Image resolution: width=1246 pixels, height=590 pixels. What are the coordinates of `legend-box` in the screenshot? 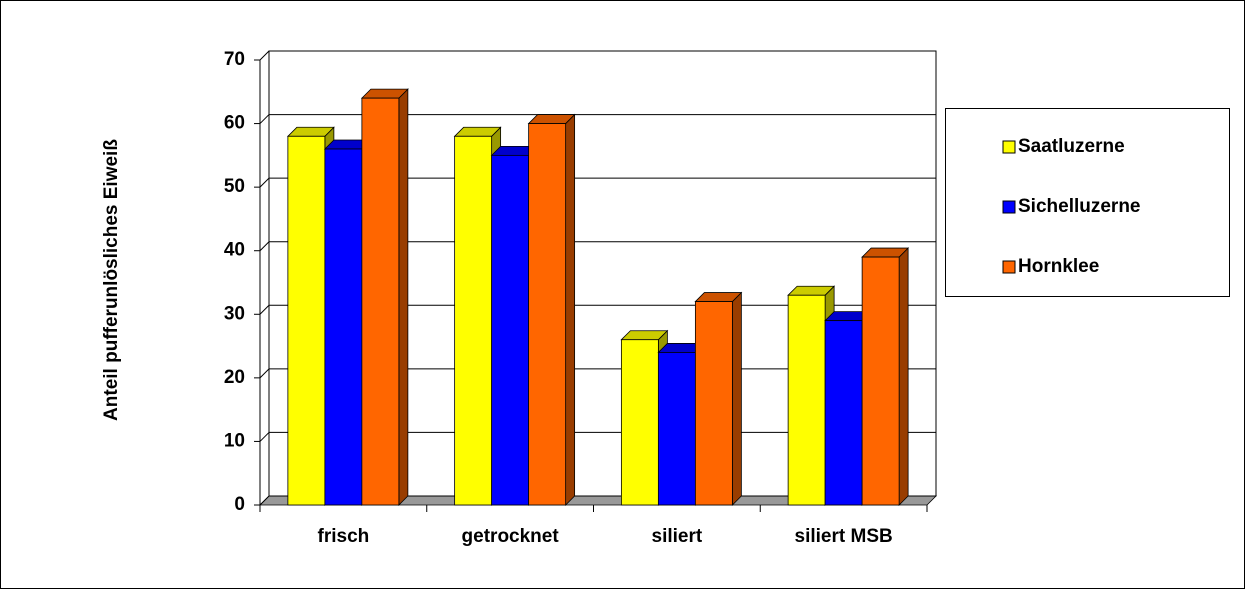 It's located at (1087, 202).